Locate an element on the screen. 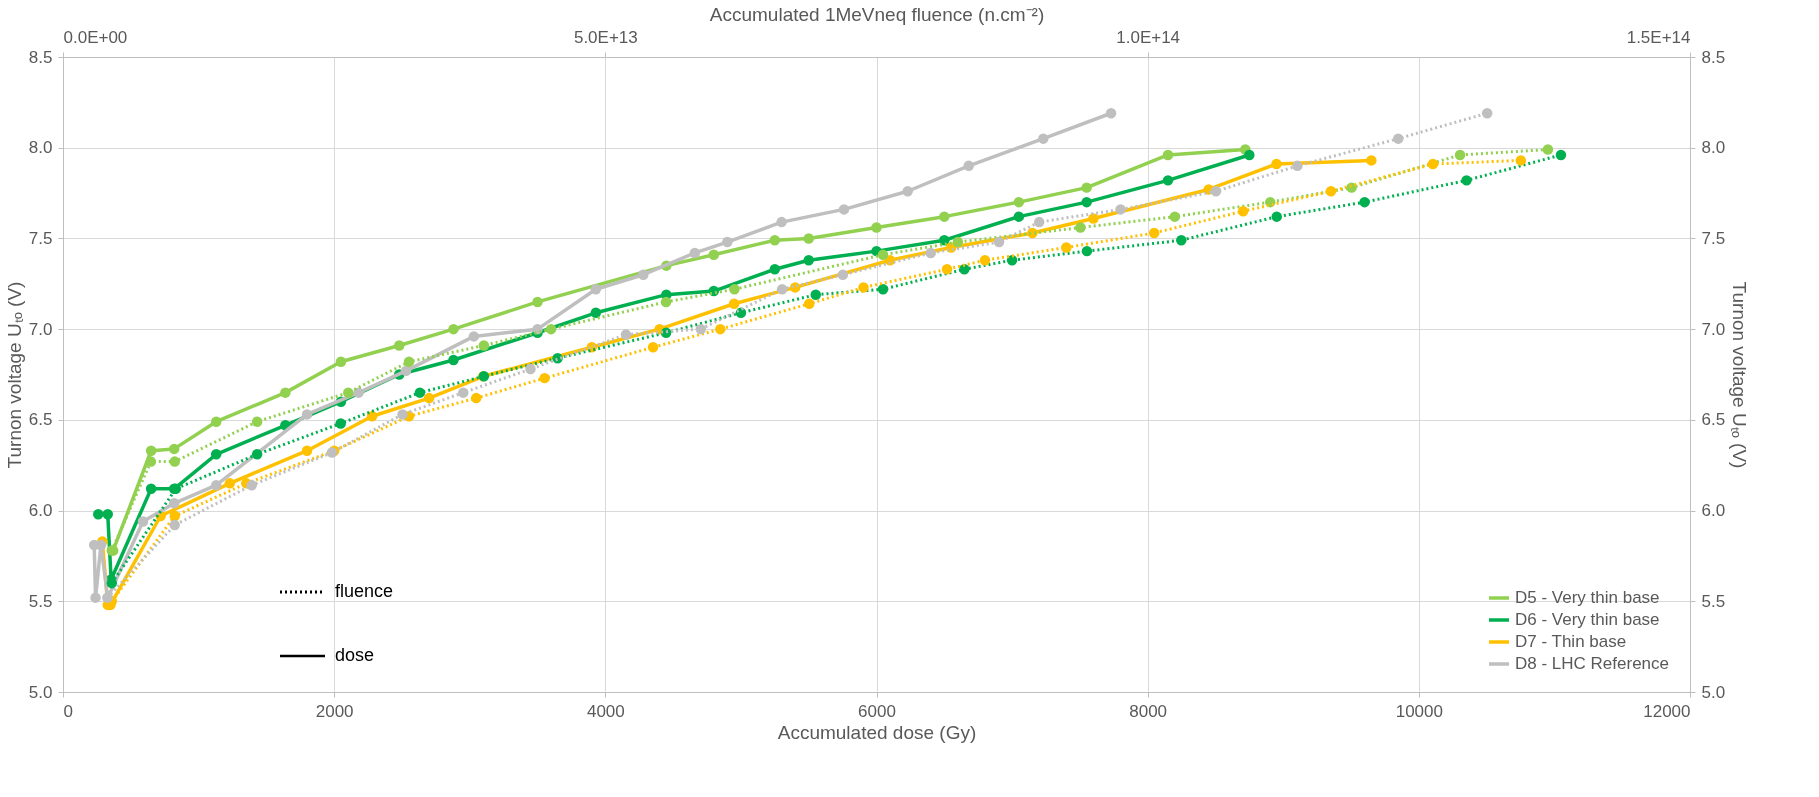 Image resolution: width=1819 pixels, height=797 pixels. legend-label: D6 - Very thin base is located at coordinates (1587, 619).